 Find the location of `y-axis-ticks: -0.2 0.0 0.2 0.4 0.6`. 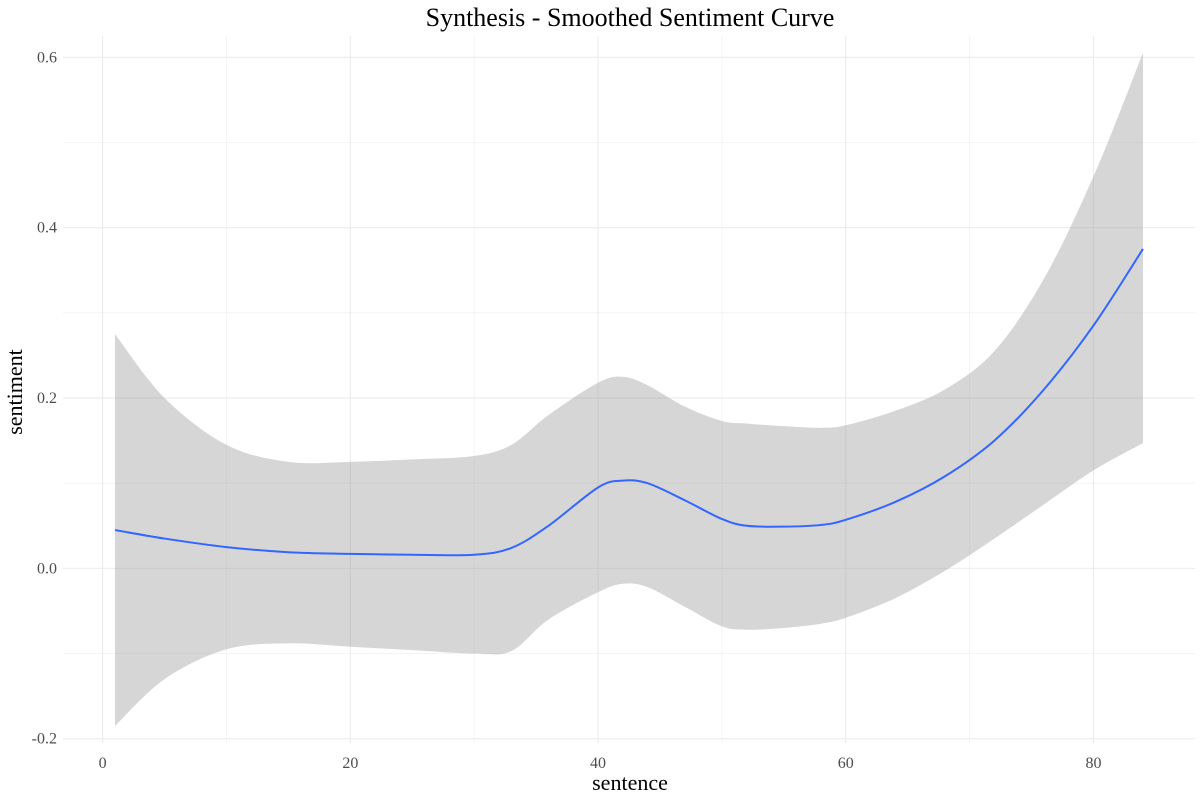

y-axis-ticks: -0.2 0.0 0.2 0.4 0.6 is located at coordinates (44, 398).